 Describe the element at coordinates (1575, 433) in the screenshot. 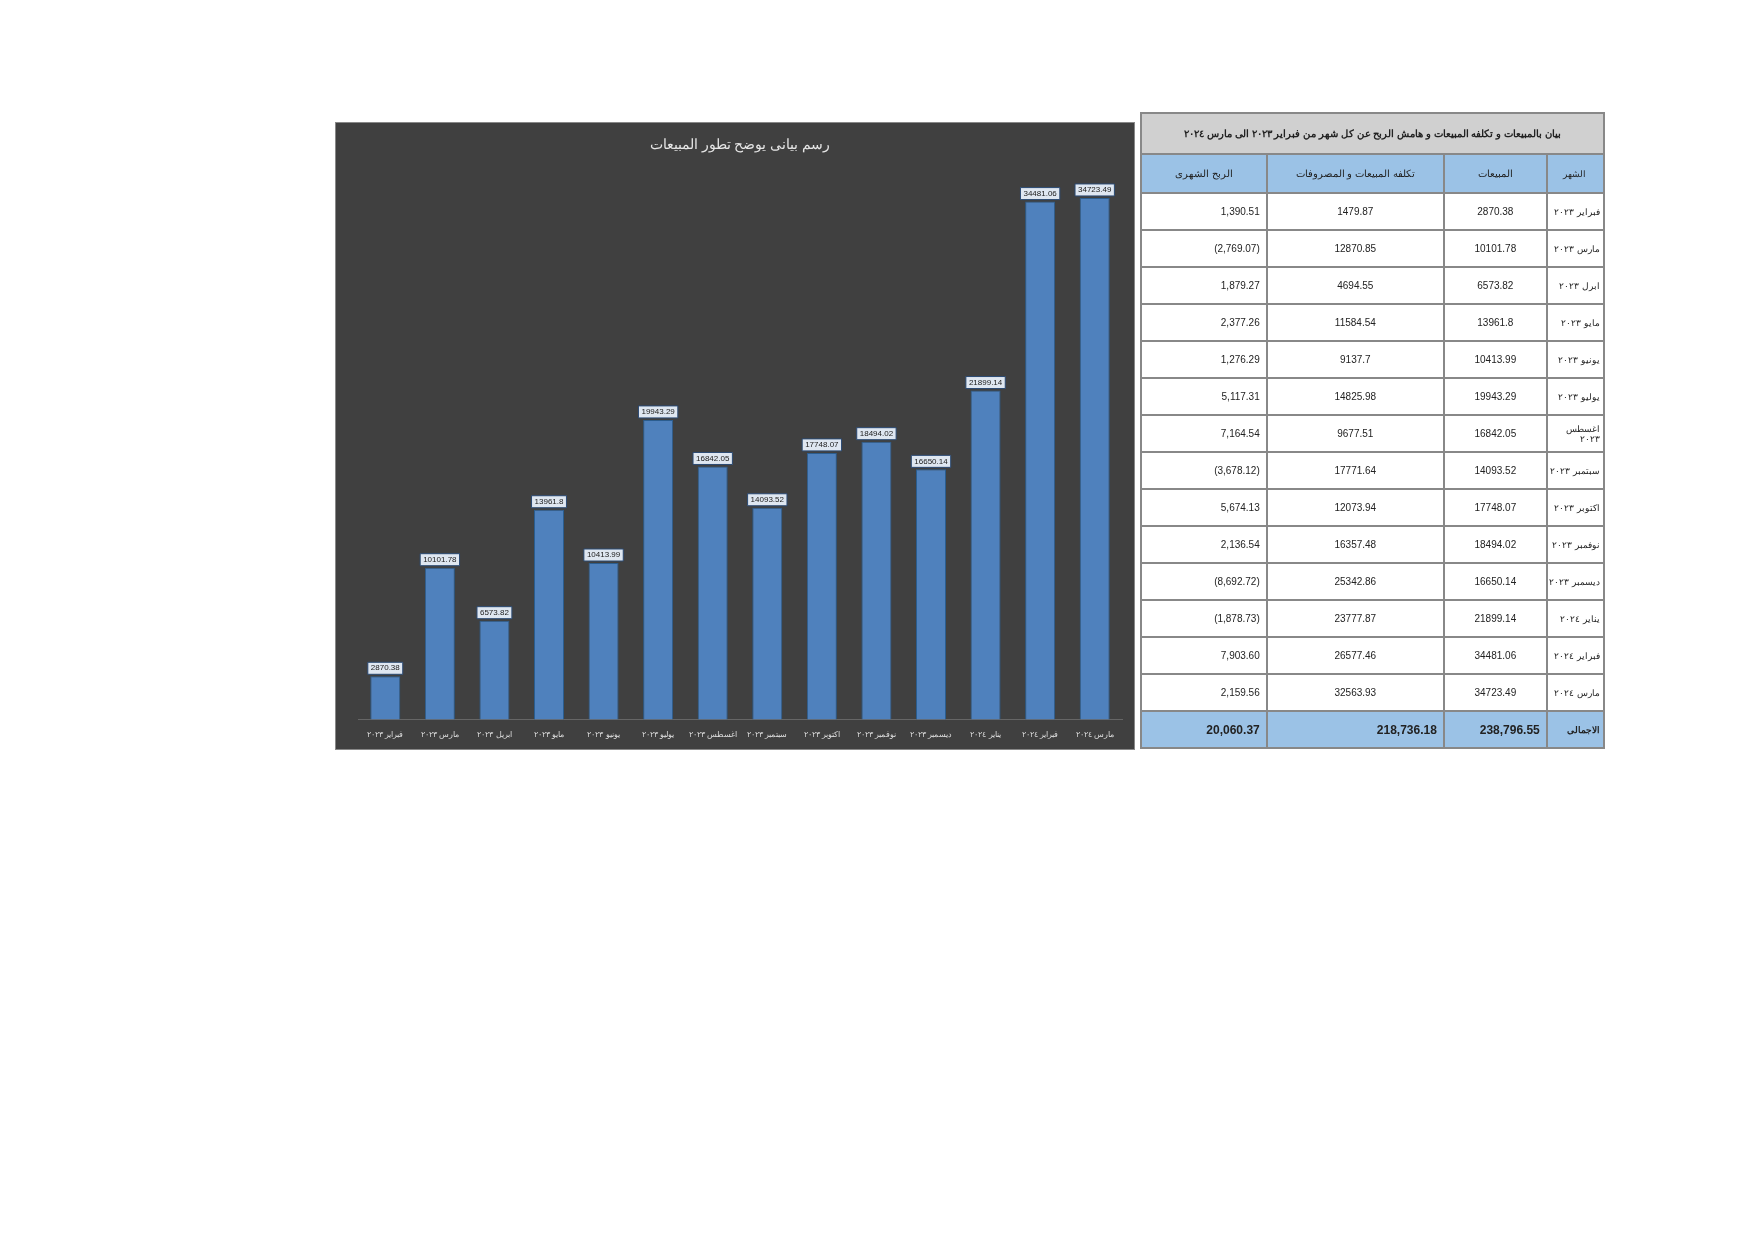

I see `text: اغسطس ٢٠٢٣` at that location.